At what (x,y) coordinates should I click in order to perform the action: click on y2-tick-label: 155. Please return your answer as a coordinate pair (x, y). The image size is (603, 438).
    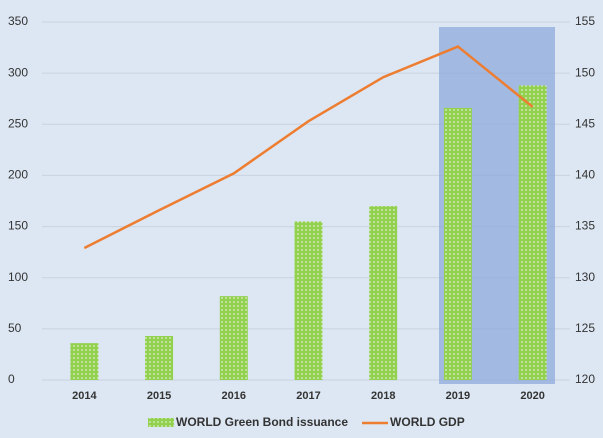
    Looking at the image, I should click on (585, 21).